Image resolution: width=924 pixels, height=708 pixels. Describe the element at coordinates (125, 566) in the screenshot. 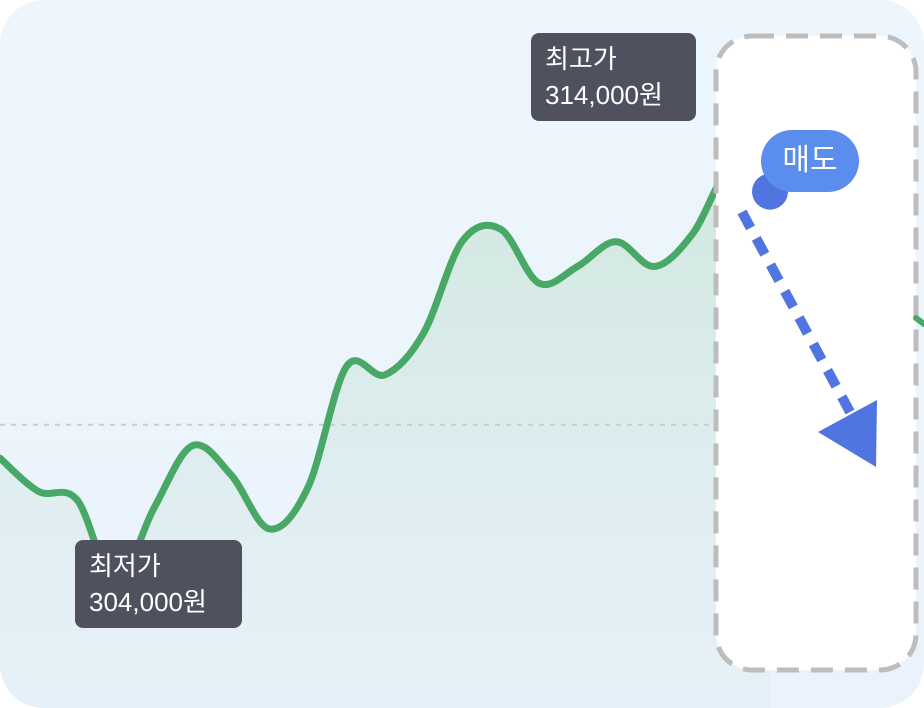

I see `low-price-label: 최저가` at that location.